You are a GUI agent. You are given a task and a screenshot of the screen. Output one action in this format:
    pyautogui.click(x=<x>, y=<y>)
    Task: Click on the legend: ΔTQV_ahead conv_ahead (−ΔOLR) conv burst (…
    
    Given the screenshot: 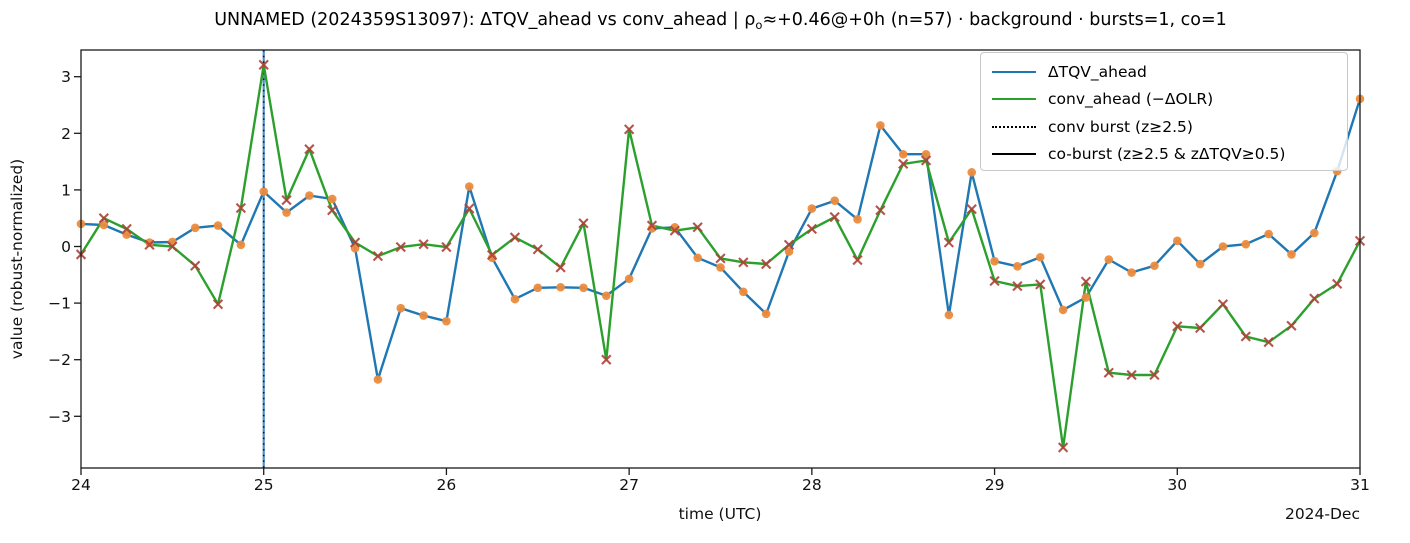 What is the action you would take?
    pyautogui.click(x=1164, y=111)
    